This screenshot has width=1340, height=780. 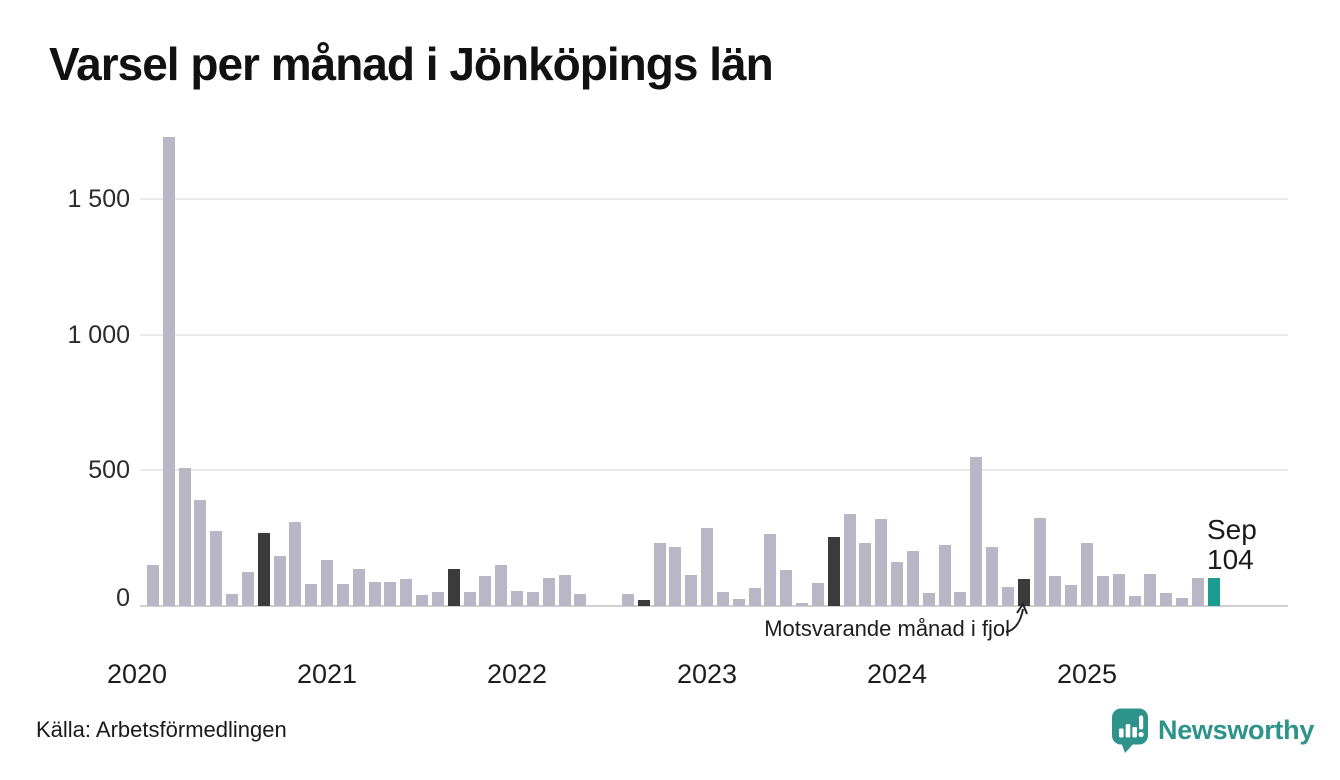 I want to click on bar-dec-2023, so click(x=881, y=562).